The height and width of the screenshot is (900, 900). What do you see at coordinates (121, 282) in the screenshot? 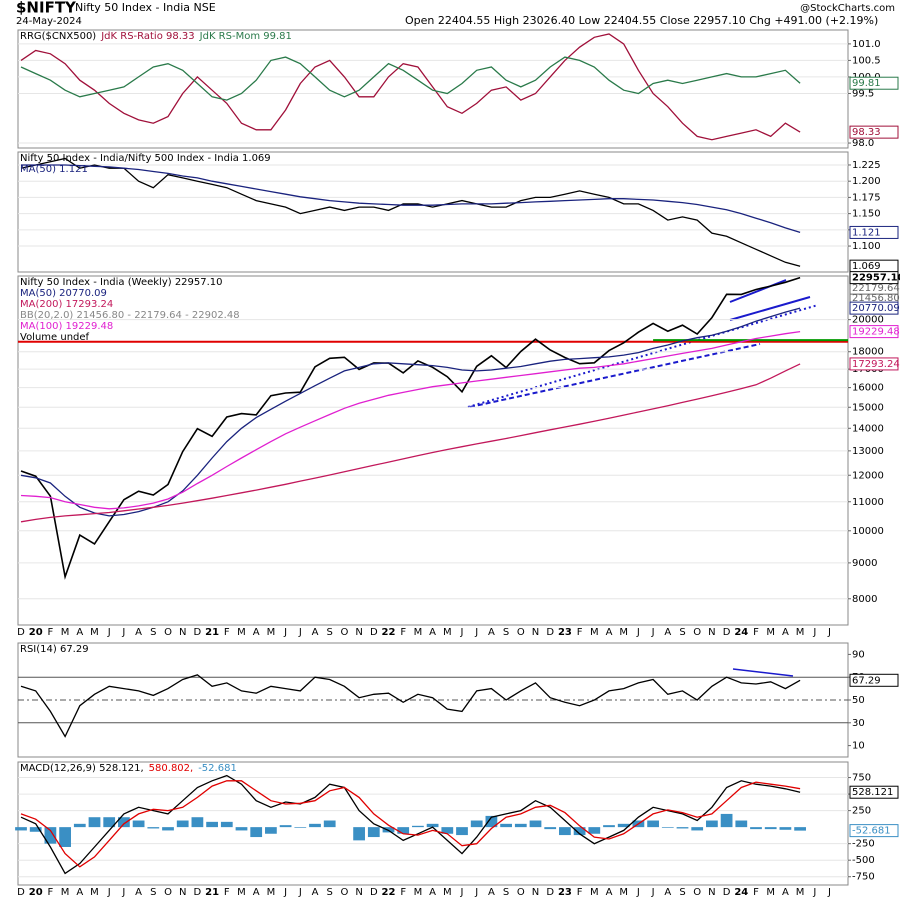
I see `legend-entry: Nifty 50 Index - India (Weekly) 22957.10` at bounding box center [121, 282].